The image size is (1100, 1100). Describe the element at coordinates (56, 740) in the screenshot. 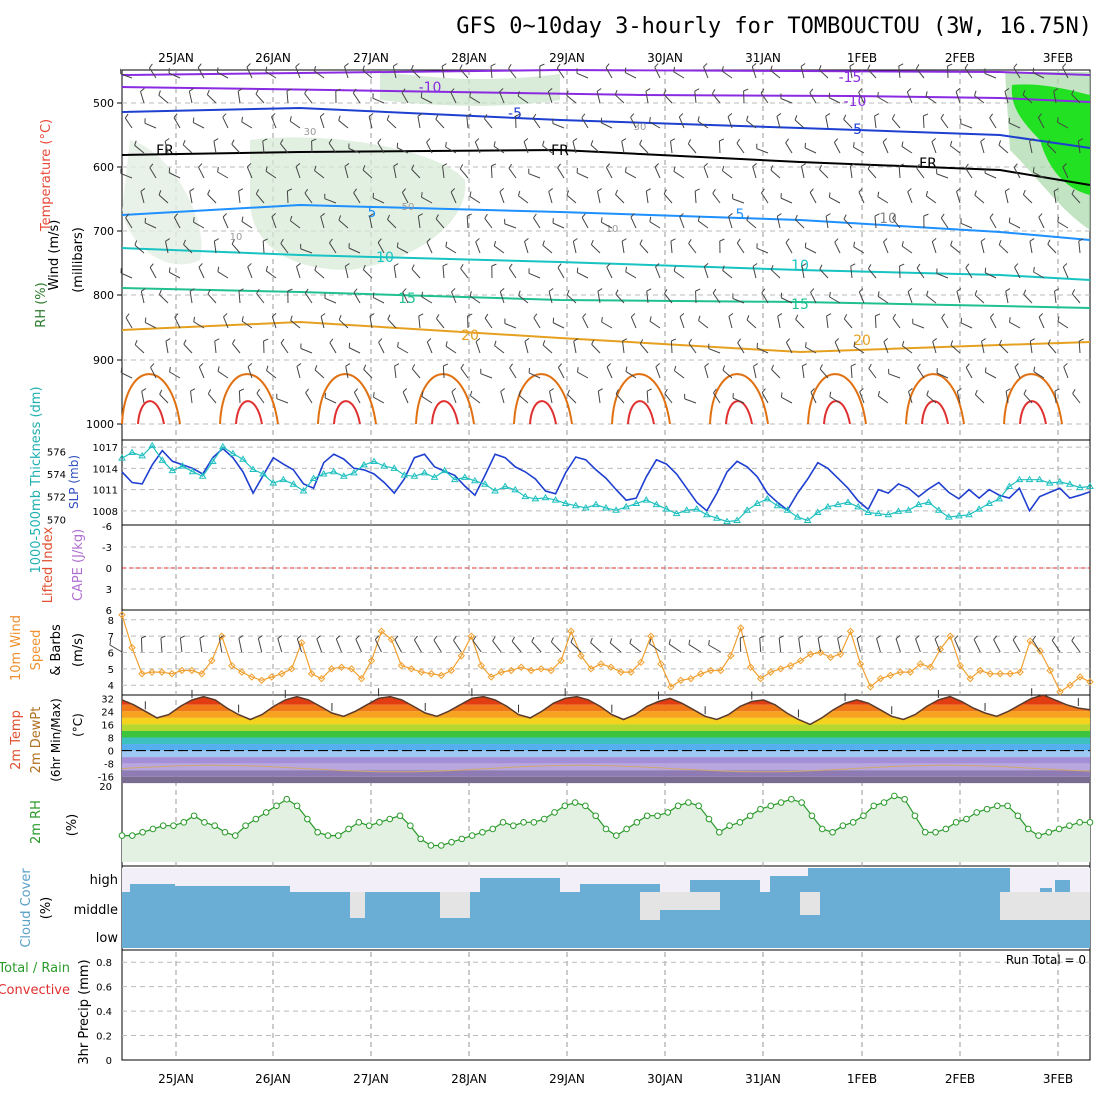

I see `axis-title-minmax: (6hr Min/Max)` at that location.